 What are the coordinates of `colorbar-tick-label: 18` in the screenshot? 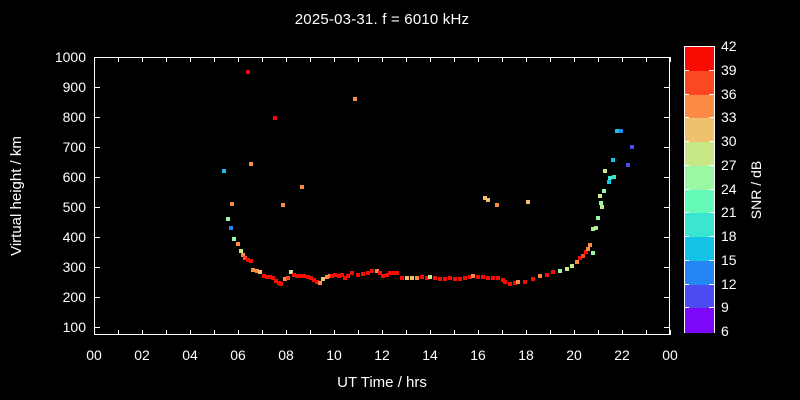 It's located at (729, 236).